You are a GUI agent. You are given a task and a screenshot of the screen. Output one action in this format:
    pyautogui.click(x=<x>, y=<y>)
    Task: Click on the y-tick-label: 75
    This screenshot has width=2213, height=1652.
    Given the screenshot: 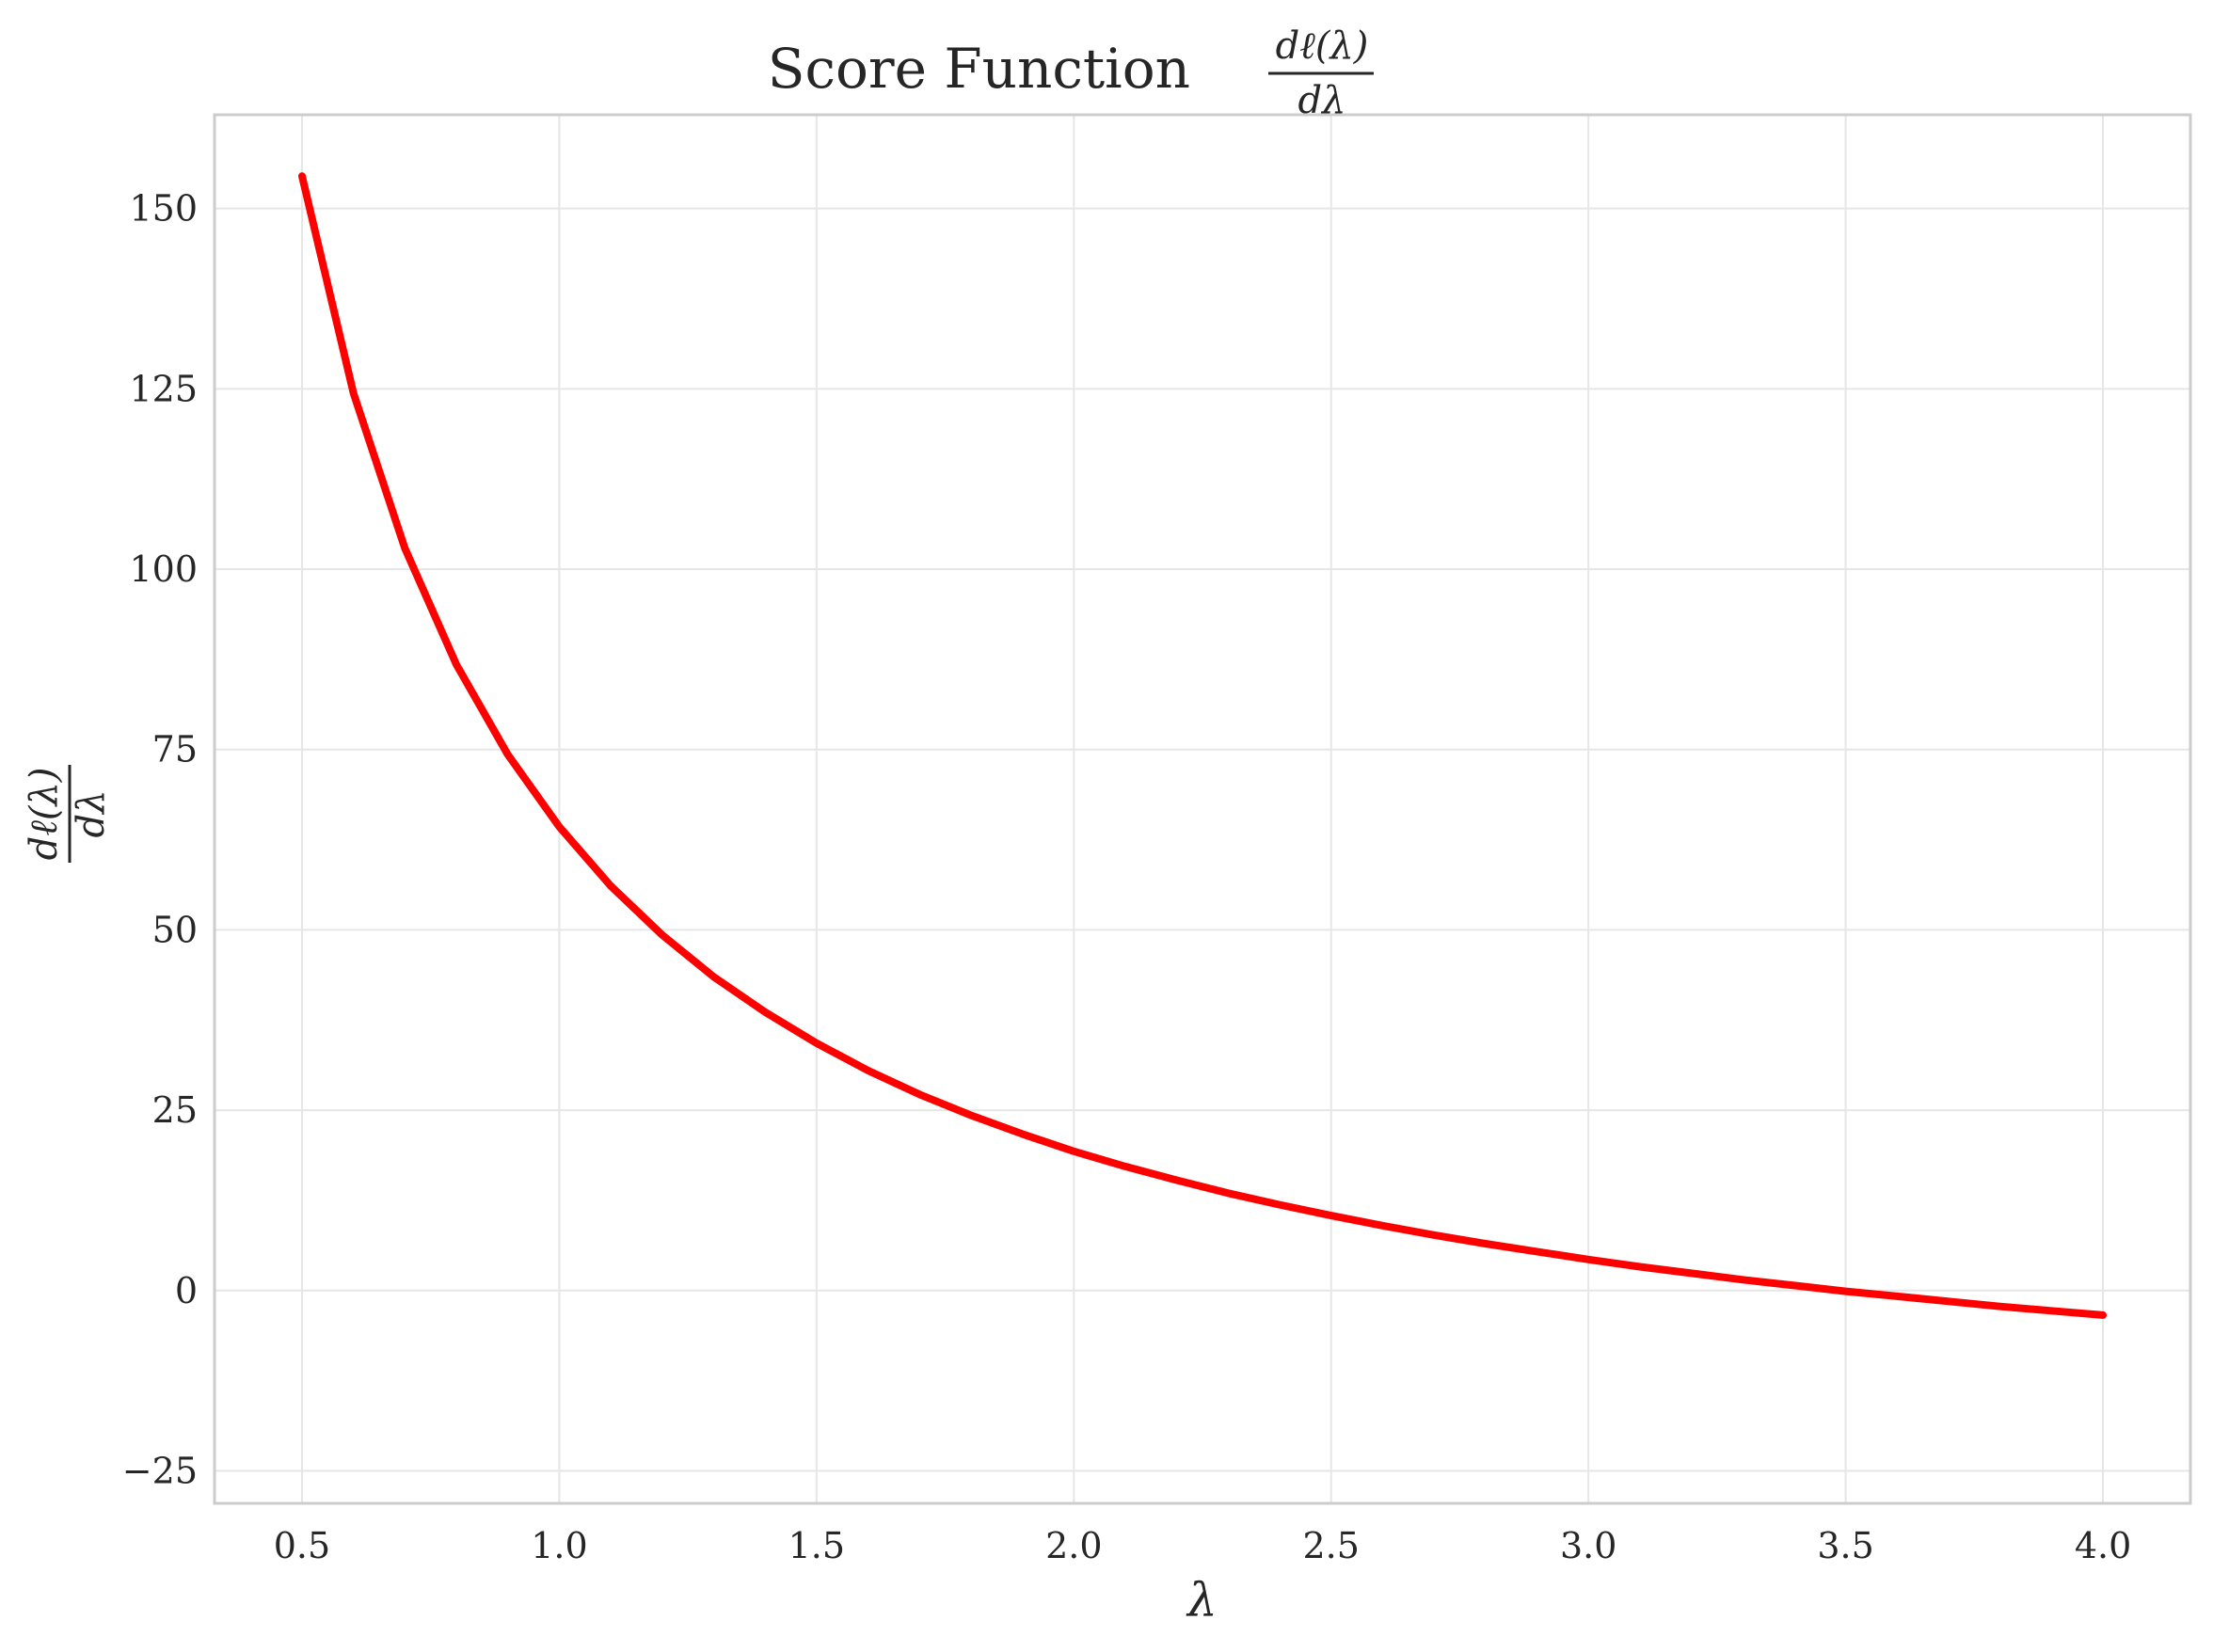 What is the action you would take?
    pyautogui.click(x=175, y=749)
    